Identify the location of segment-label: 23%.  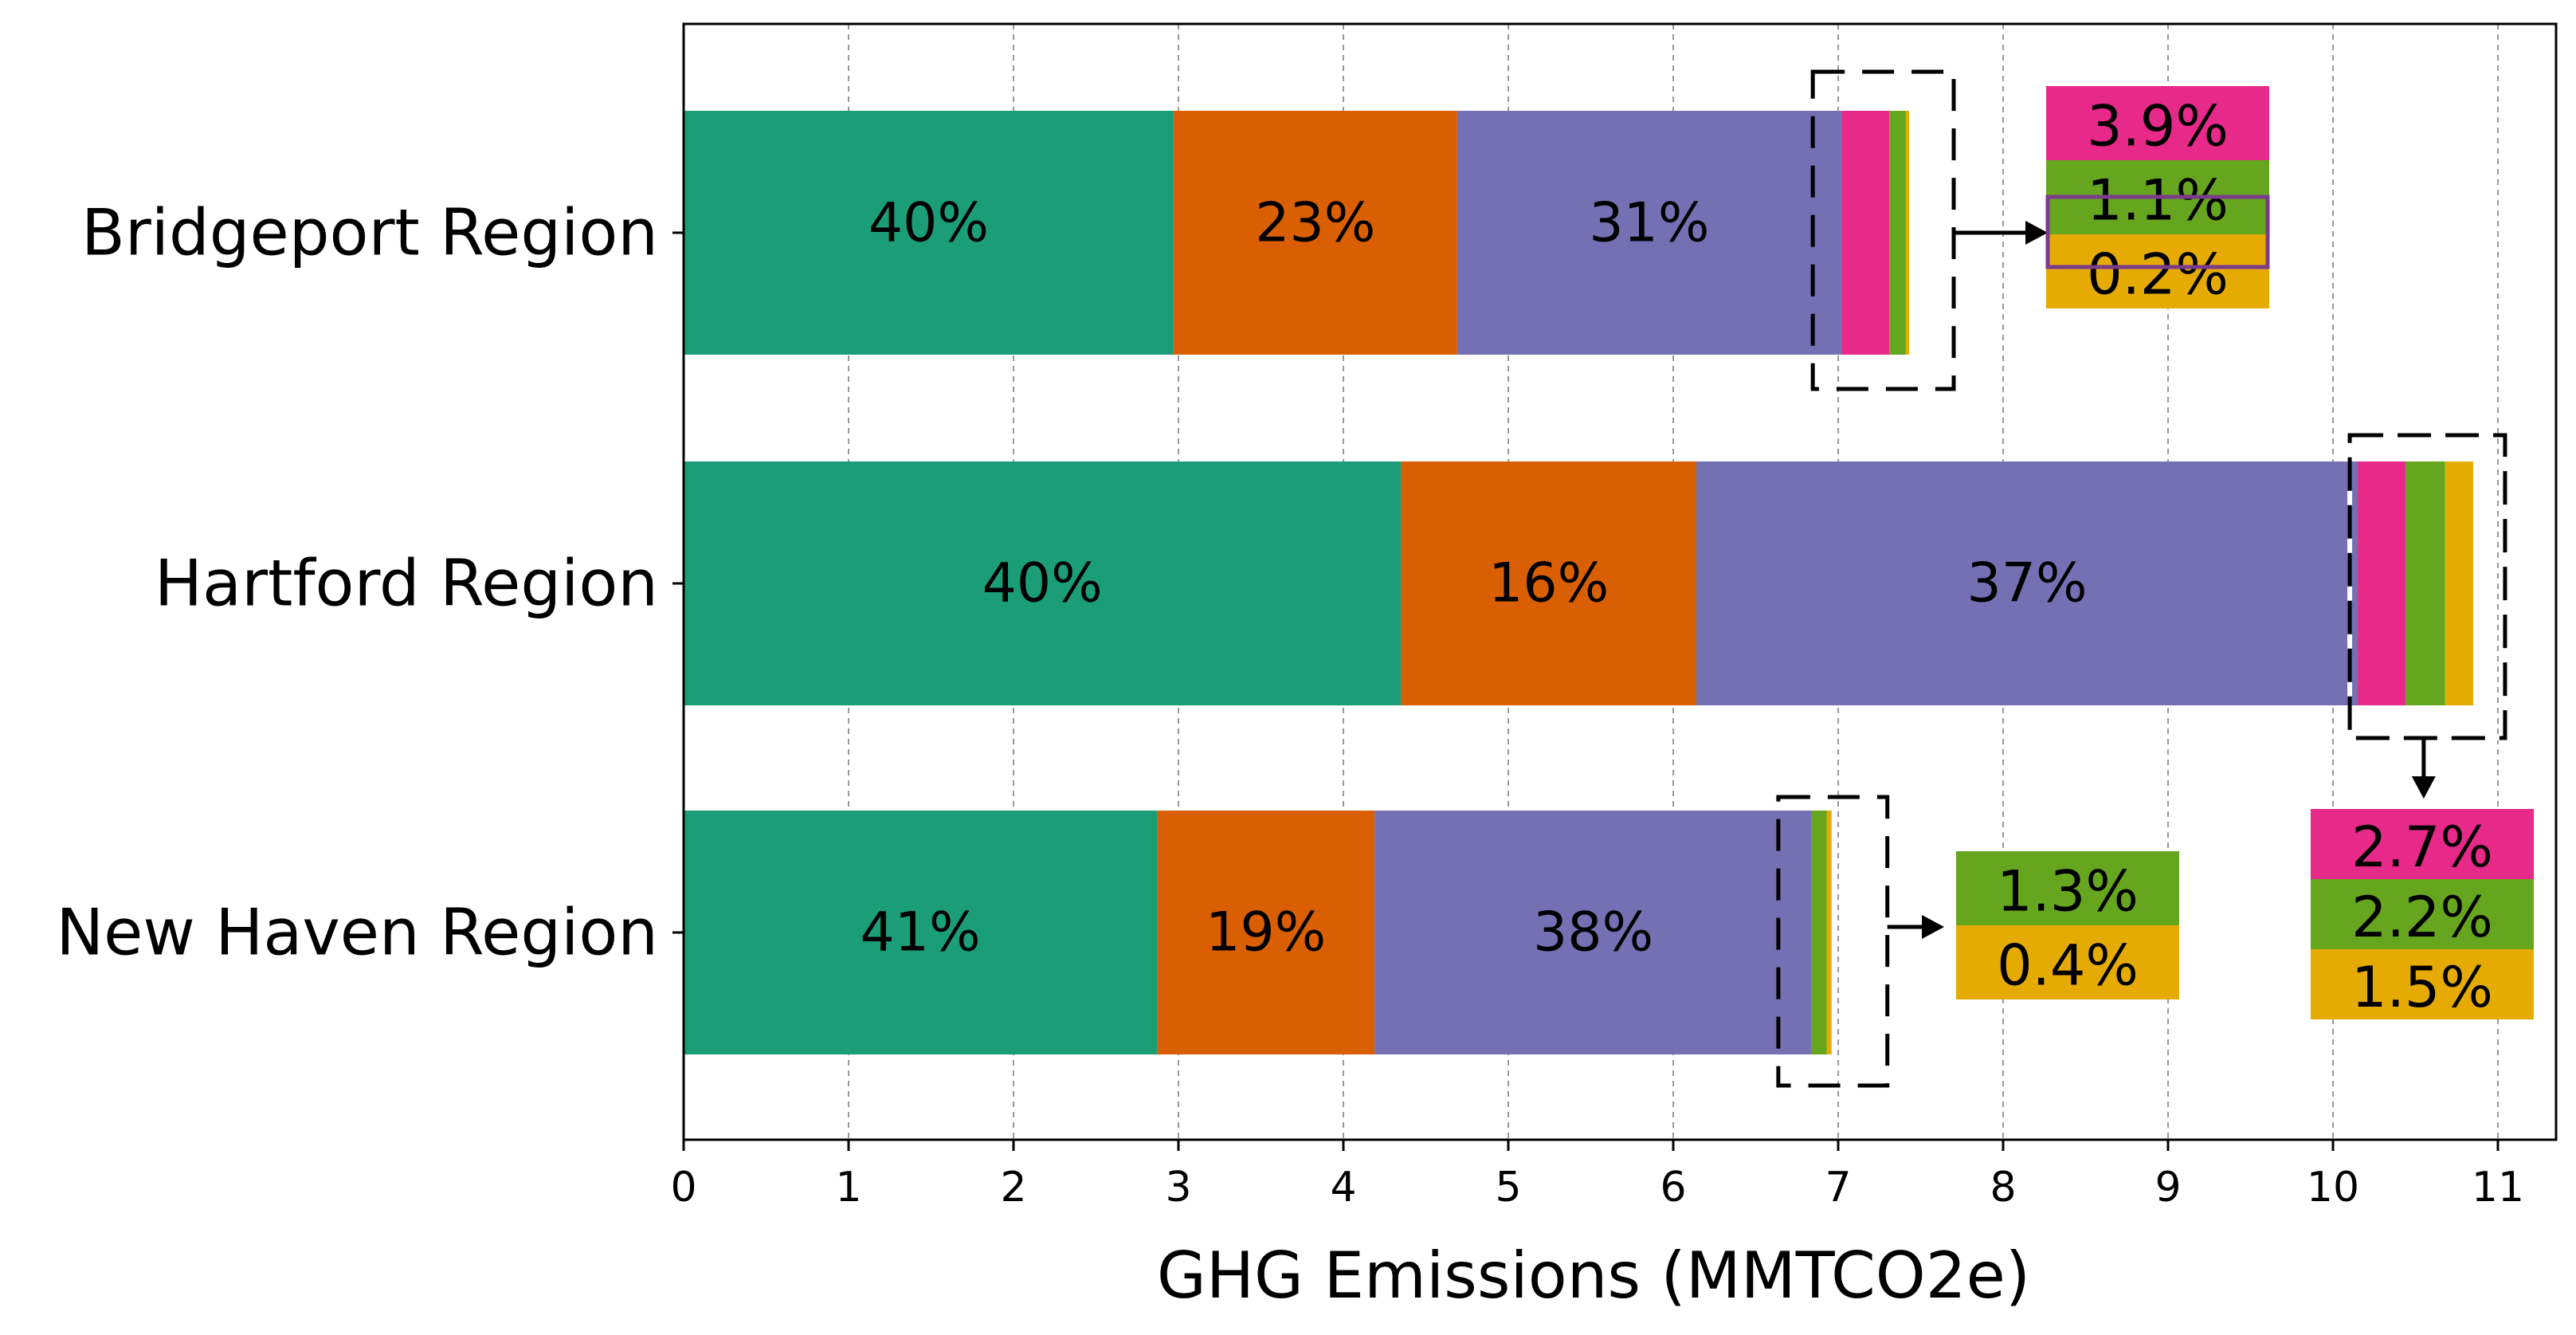
(1315, 223).